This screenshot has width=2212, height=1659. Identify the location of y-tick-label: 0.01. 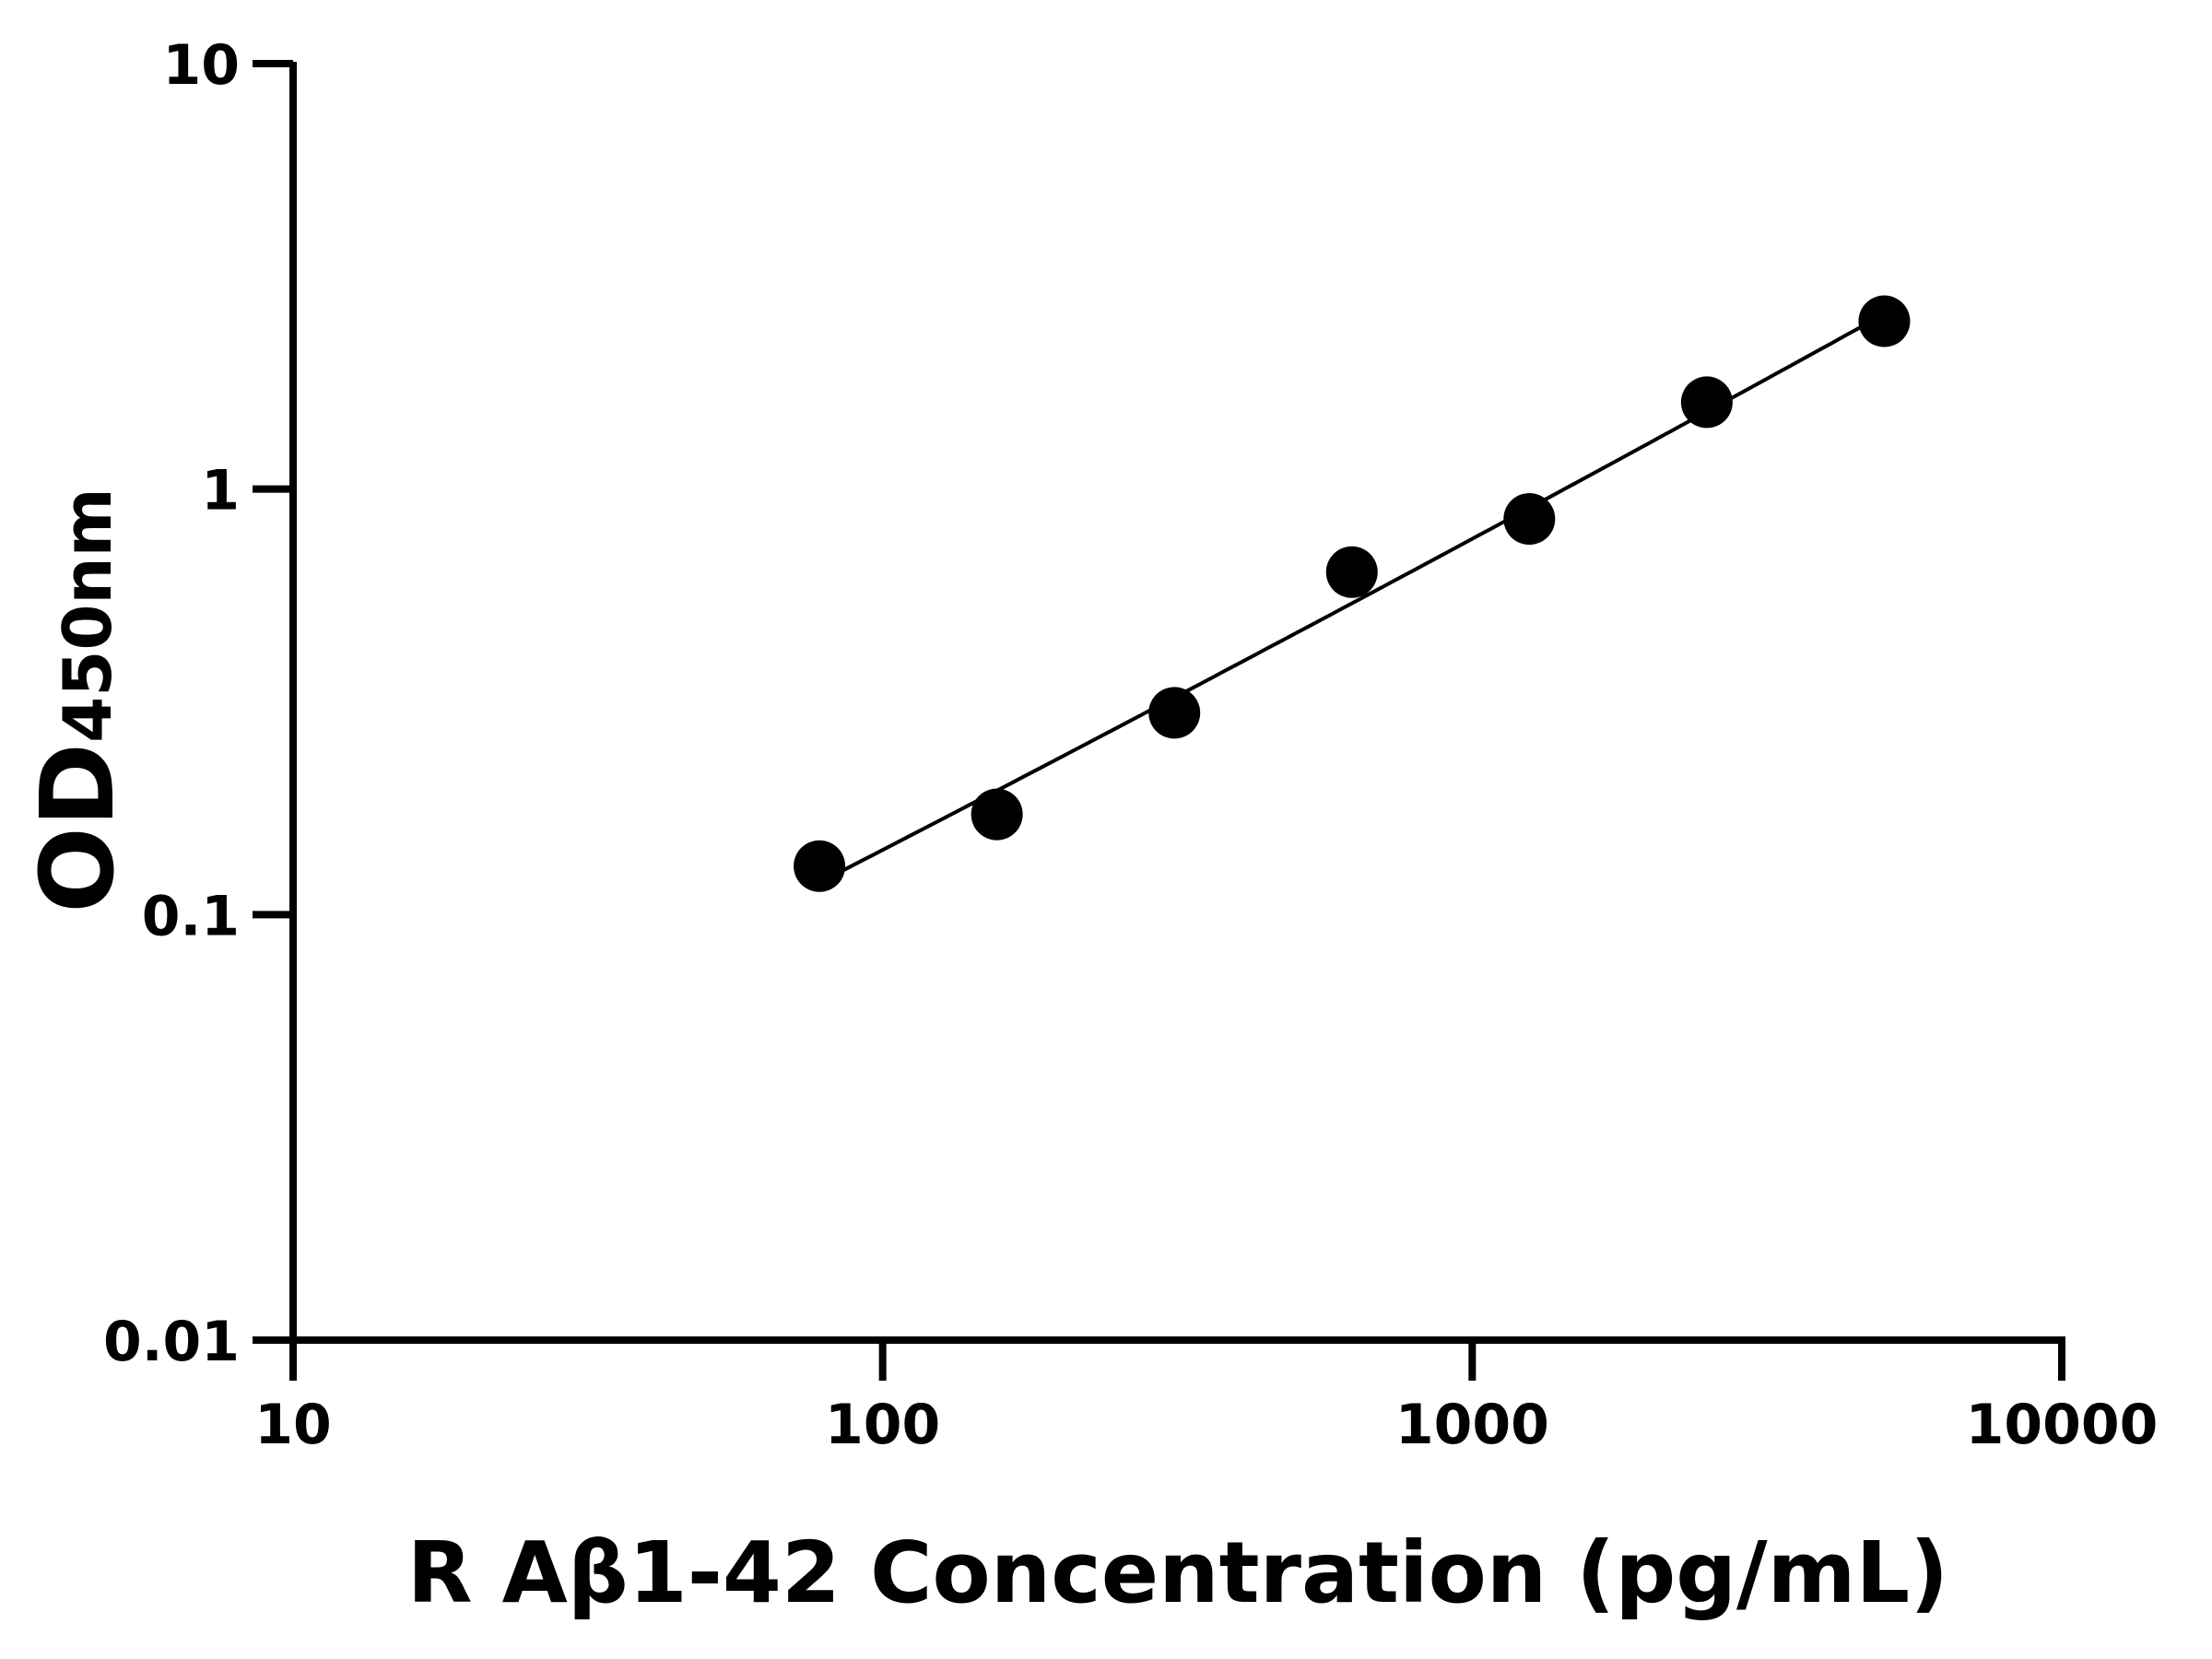
(171, 1342).